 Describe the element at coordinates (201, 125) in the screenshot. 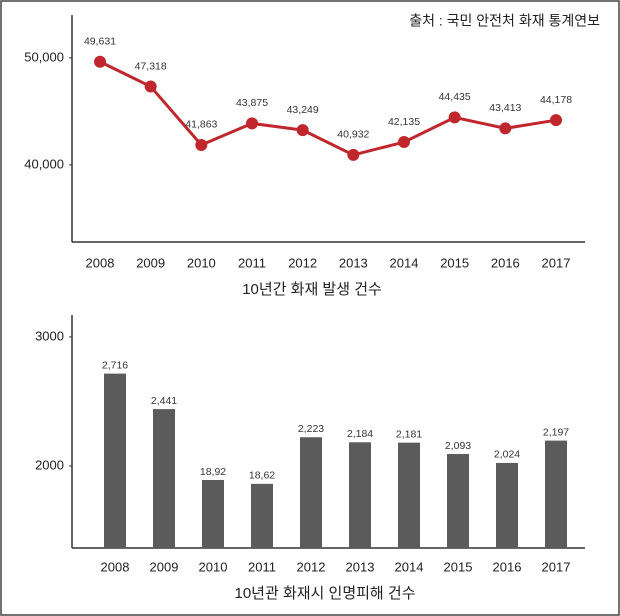

I see `value-label: 41,863` at that location.